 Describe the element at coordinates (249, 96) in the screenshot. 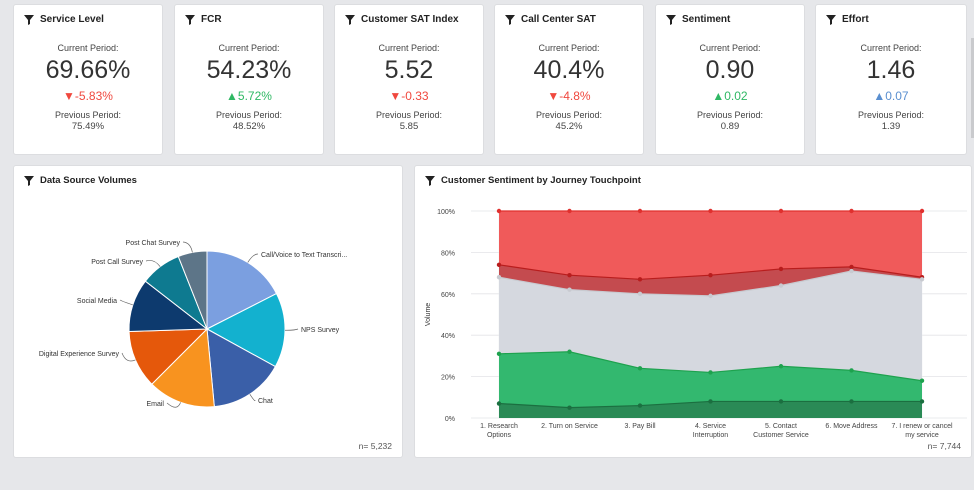

I see `kpi-delta: ▲5.72%` at that location.